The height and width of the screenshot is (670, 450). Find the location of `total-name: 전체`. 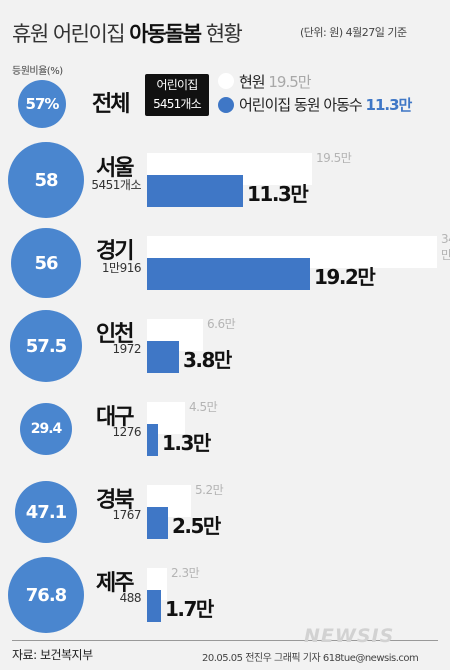

total-name: 전체 is located at coordinates (111, 104).